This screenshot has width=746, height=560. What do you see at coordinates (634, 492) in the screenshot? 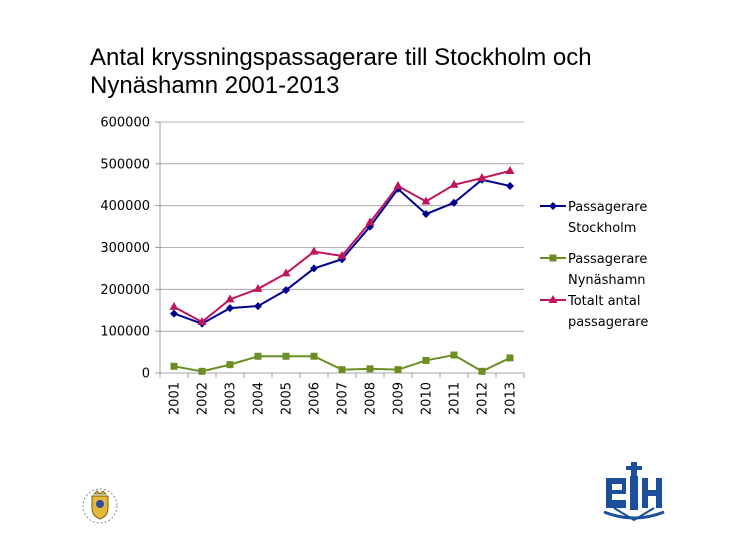
I see `sth-anchor-emblem-icon` at bounding box center [634, 492].